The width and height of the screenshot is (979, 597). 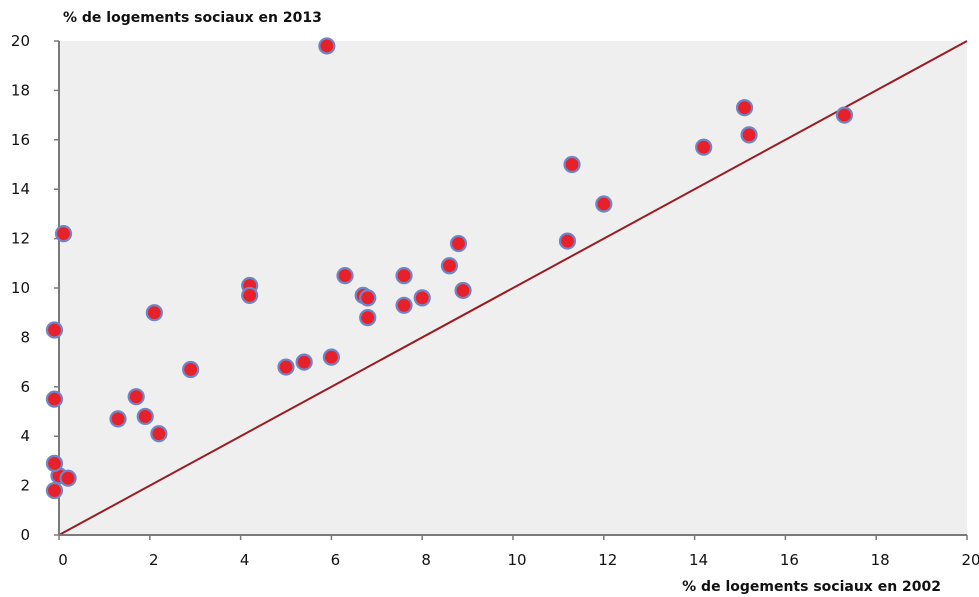 What do you see at coordinates (20, 288) in the screenshot?
I see `y-tick-label: 10` at bounding box center [20, 288].